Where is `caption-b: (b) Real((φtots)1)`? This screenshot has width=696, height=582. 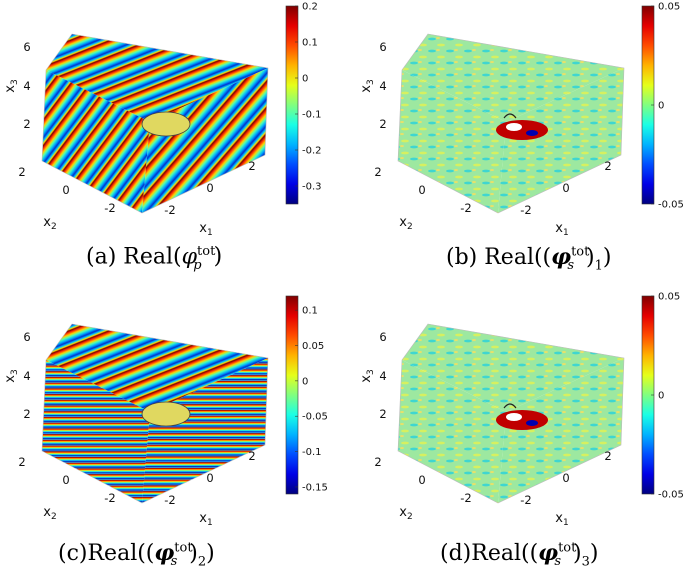
caption-b: (b) Real((φtots)1) is located at coordinates (529, 259).